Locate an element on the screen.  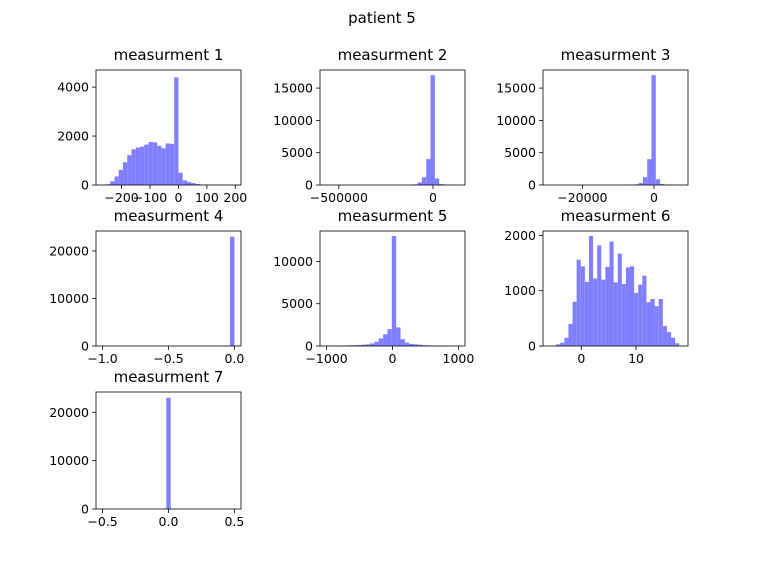
x-tick-label: −20000 is located at coordinates (582, 197).